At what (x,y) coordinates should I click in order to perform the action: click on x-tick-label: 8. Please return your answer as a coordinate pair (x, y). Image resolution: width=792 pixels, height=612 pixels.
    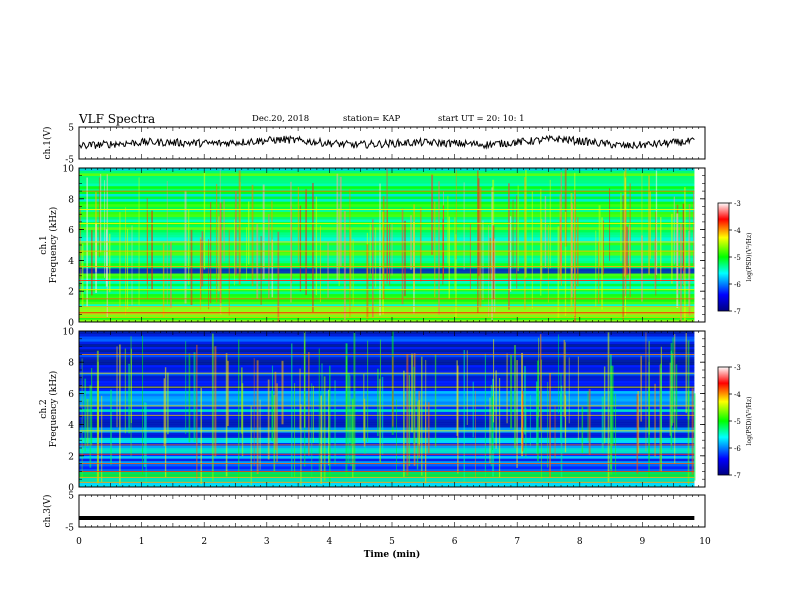
    Looking at the image, I should click on (580, 542).